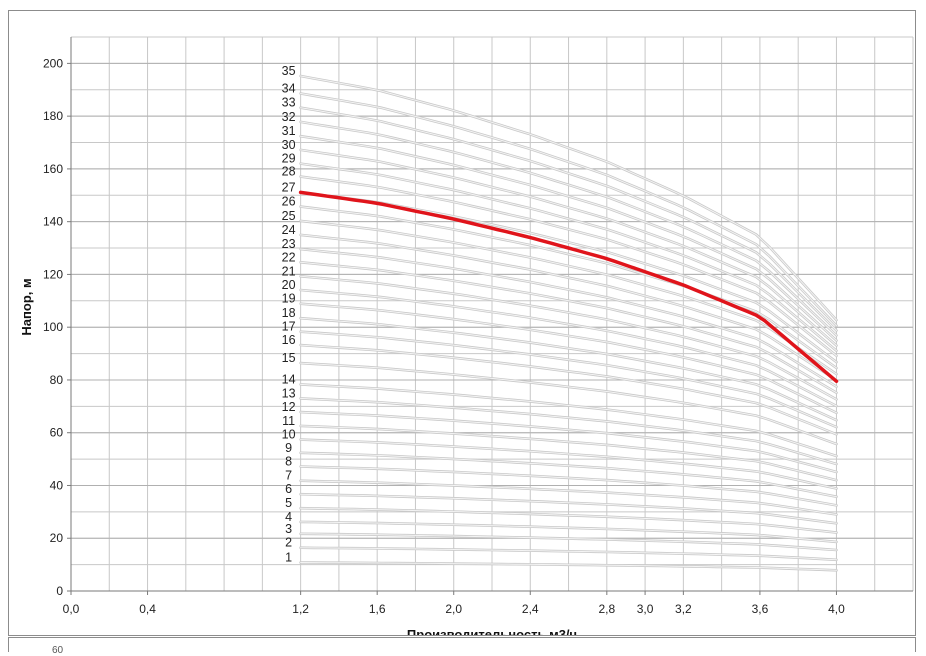  I want to click on x-tick-label: 1,6, so click(377, 609).